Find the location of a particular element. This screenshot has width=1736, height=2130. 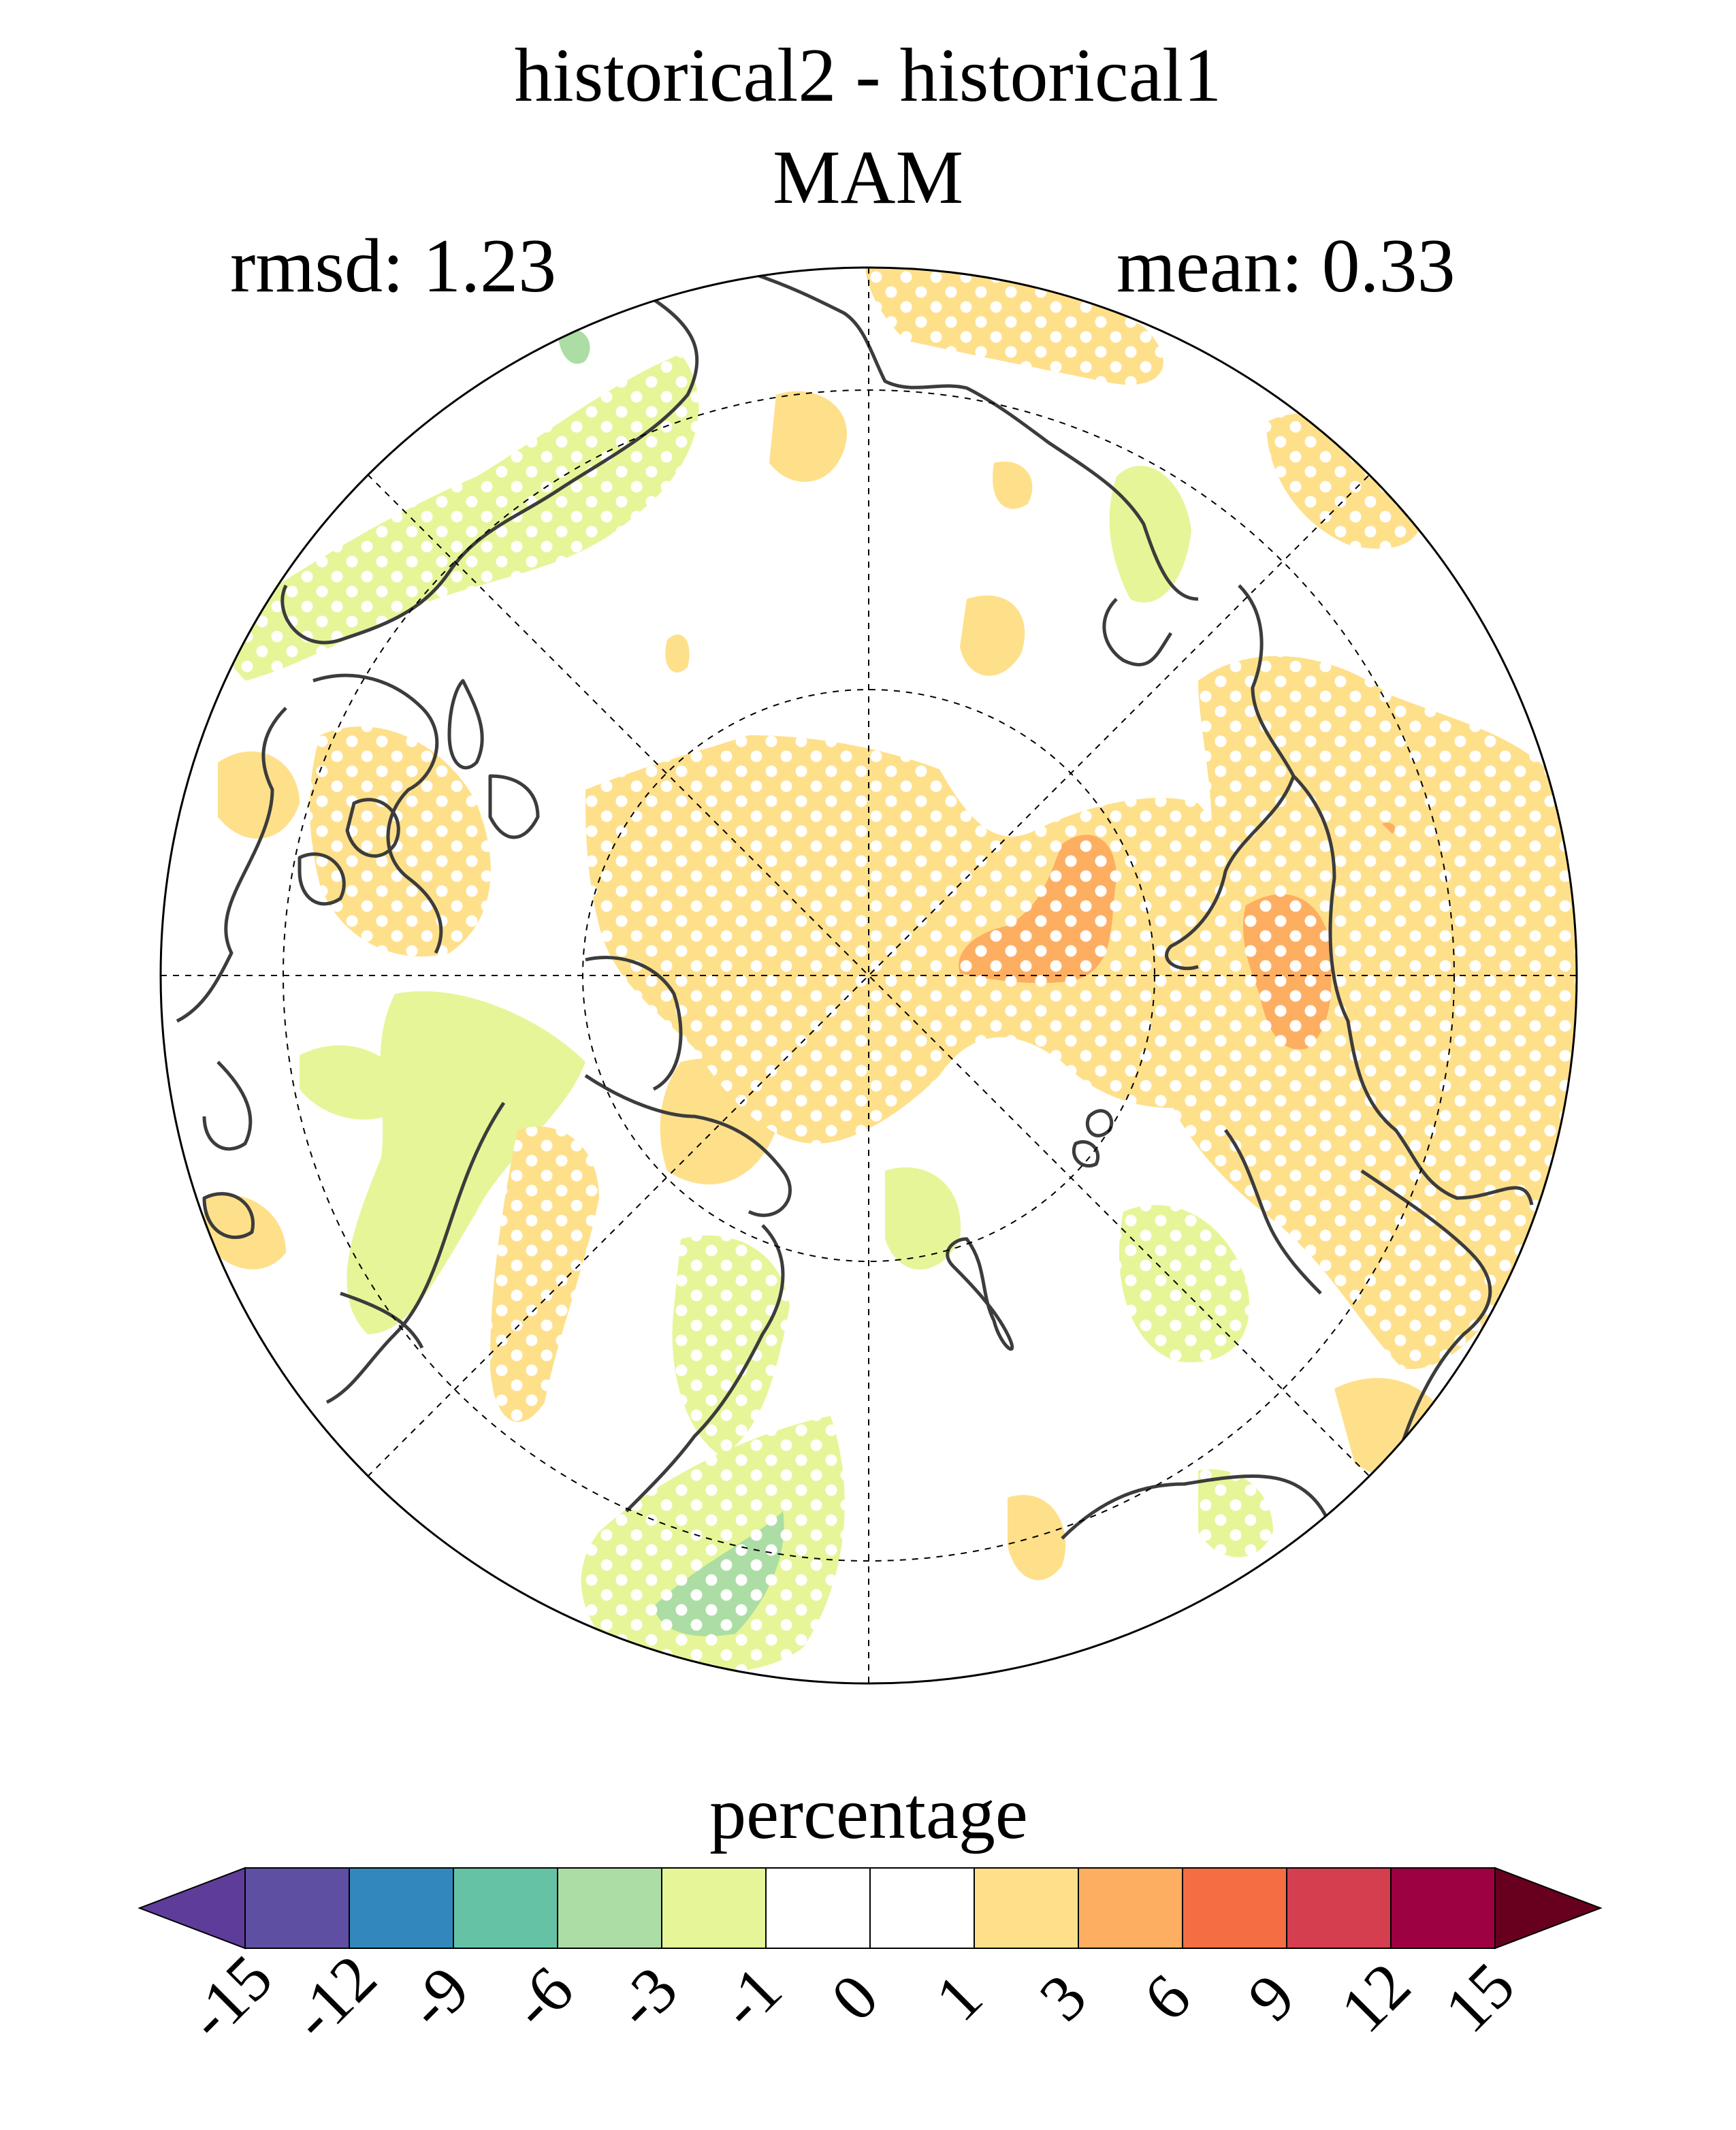

colorbar-tick-label: -3 is located at coordinates (646, 1997).